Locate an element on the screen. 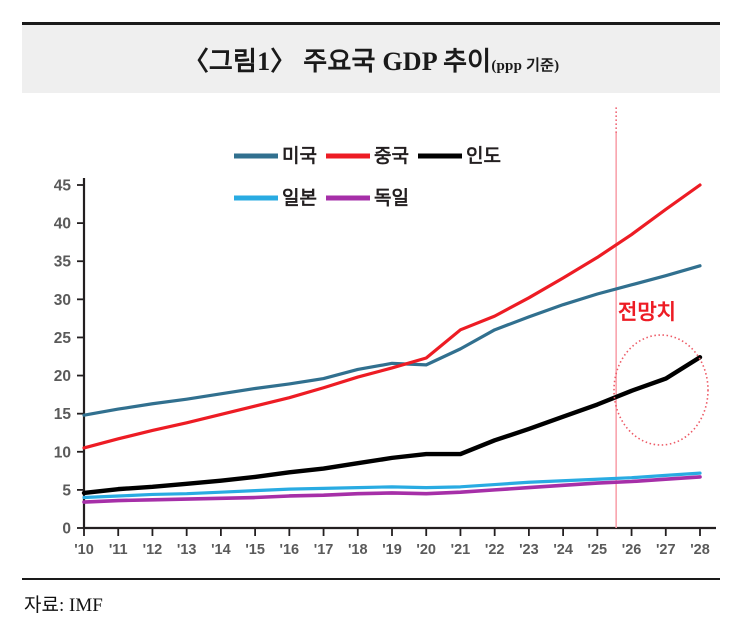 The height and width of the screenshot is (642, 742). x-tick-label: '16 is located at coordinates (290, 550).